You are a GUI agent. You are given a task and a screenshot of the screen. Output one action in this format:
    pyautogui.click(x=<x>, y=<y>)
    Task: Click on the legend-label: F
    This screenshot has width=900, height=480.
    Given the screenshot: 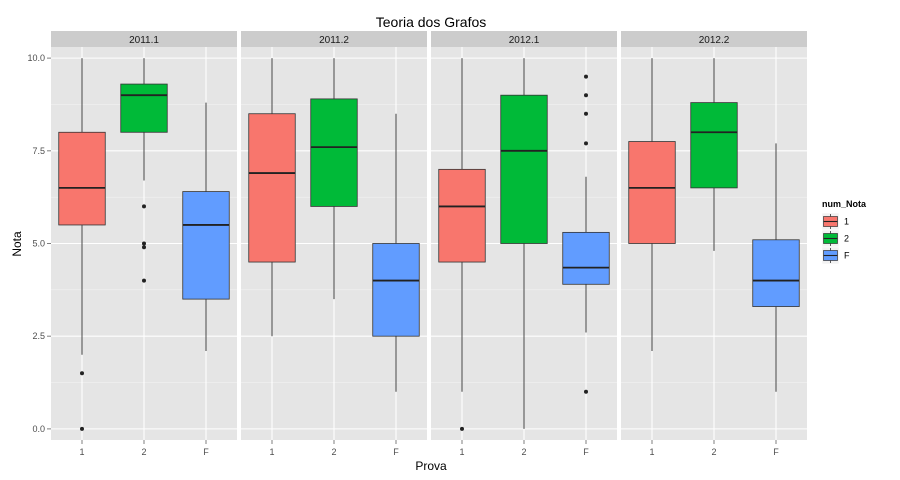 What is the action you would take?
    pyautogui.click(x=847, y=256)
    